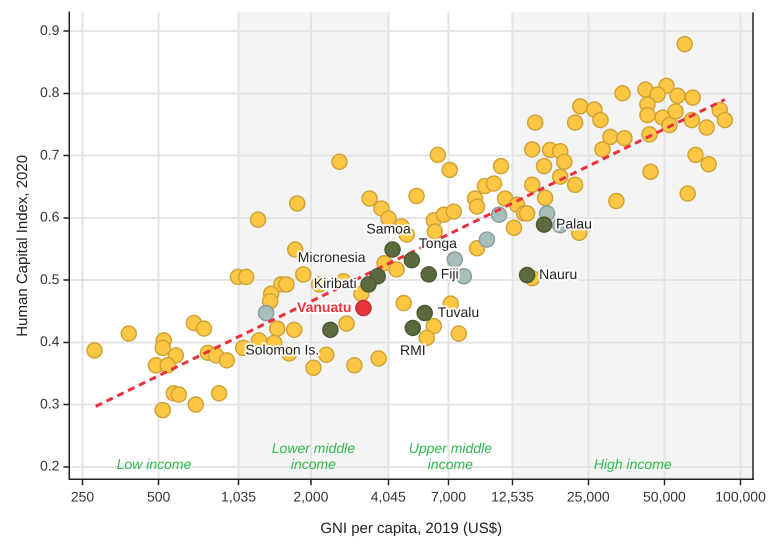 The width and height of the screenshot is (779, 546). What do you see at coordinates (23, 245) in the screenshot?
I see `y-axis-title: Human Capital Index, 2020` at bounding box center [23, 245].